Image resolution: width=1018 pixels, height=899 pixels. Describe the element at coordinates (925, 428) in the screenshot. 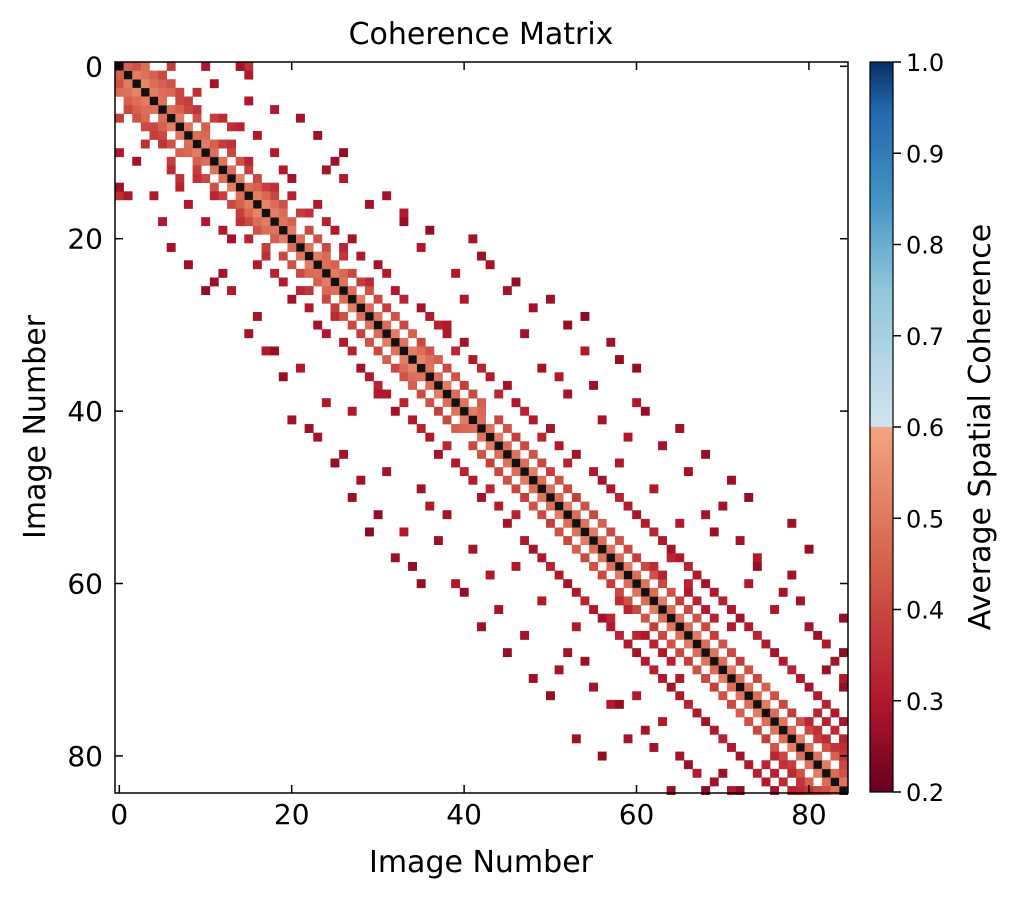

I see `colorbar-tick-label: 0.6` at that location.